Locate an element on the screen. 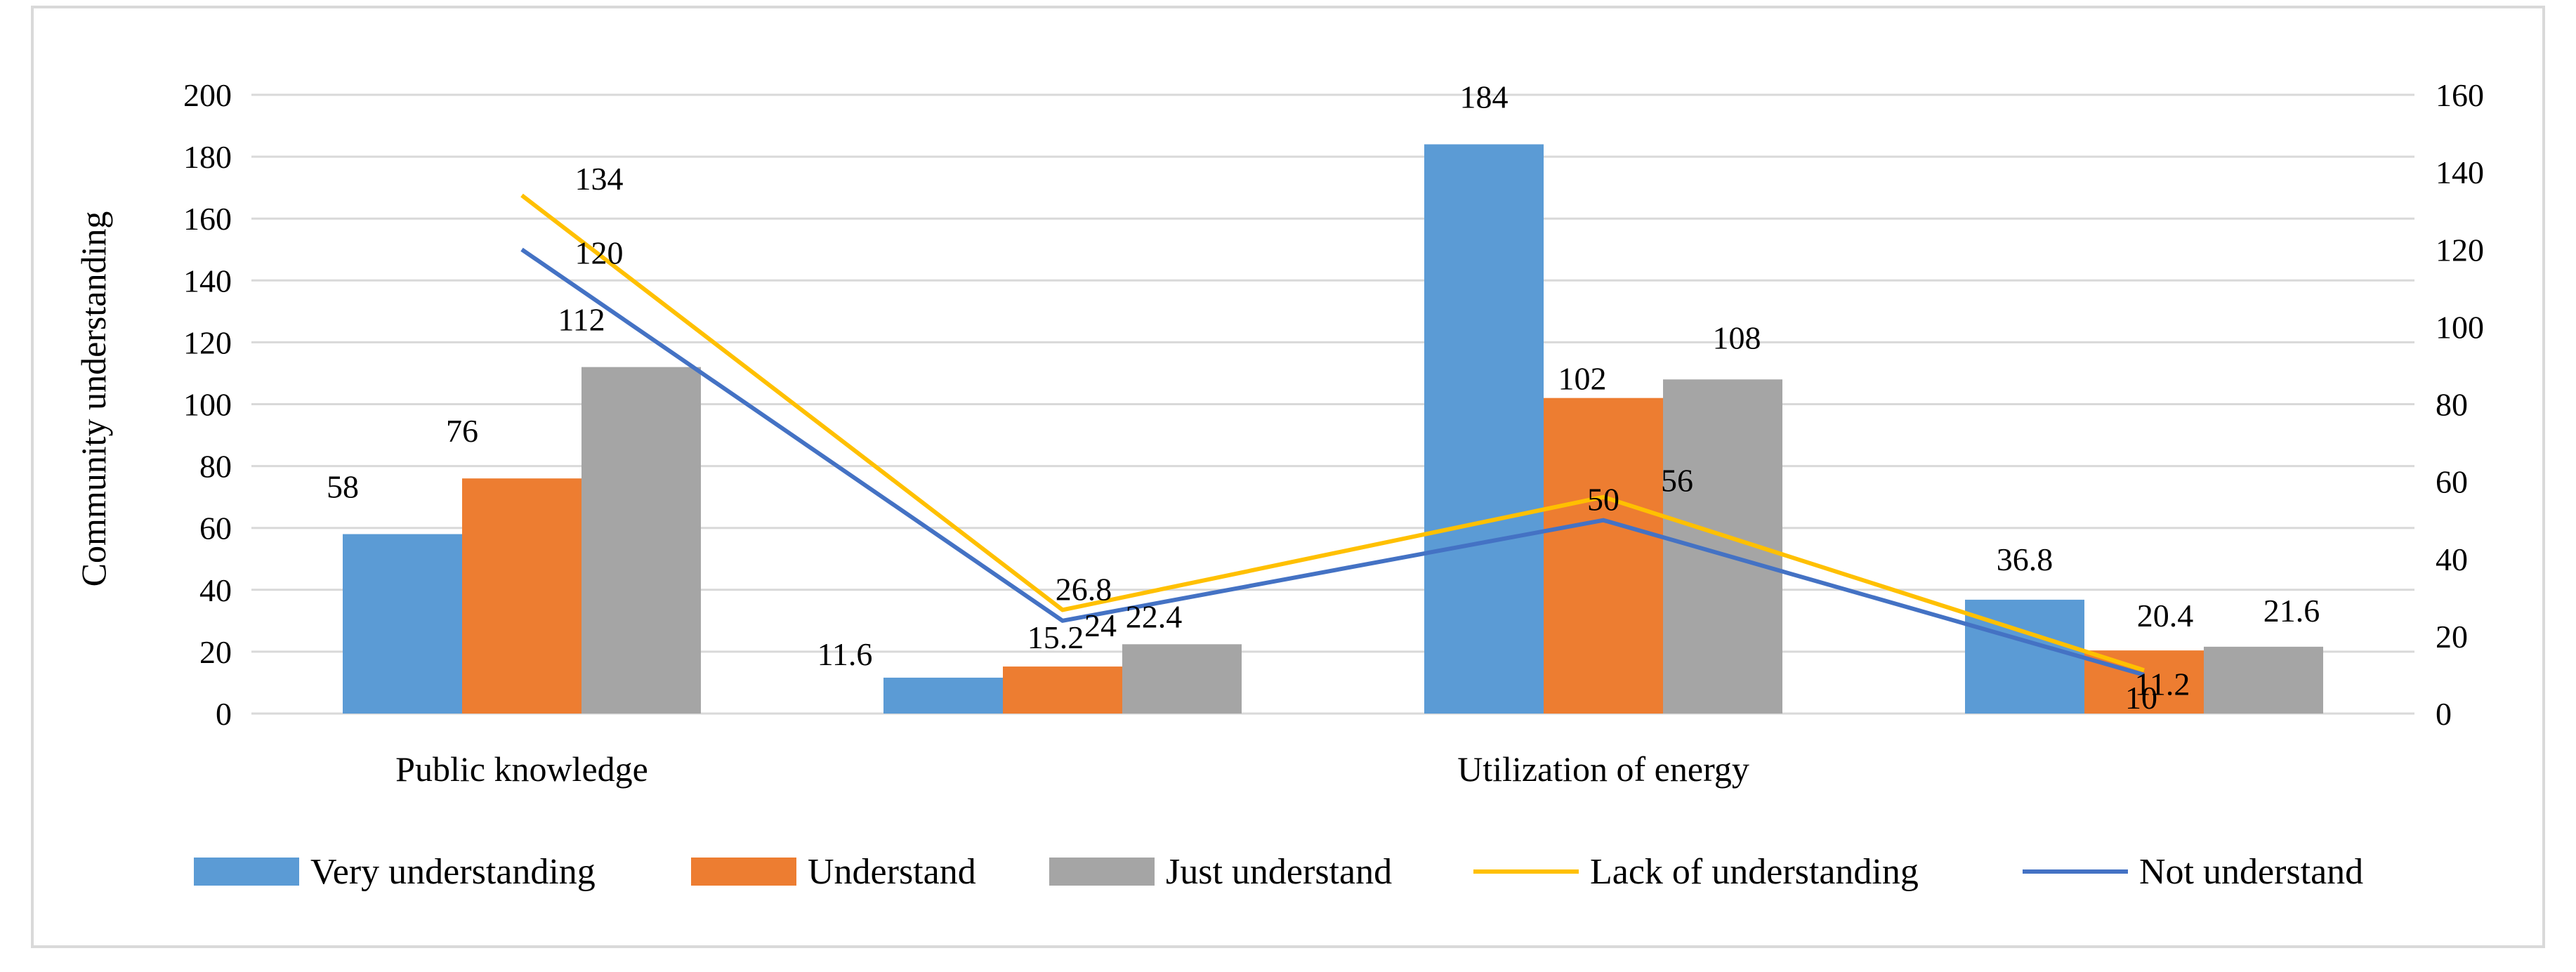 Image resolution: width=2576 pixels, height=972 pixels. legend-item: Not understand is located at coordinates (2193, 872).